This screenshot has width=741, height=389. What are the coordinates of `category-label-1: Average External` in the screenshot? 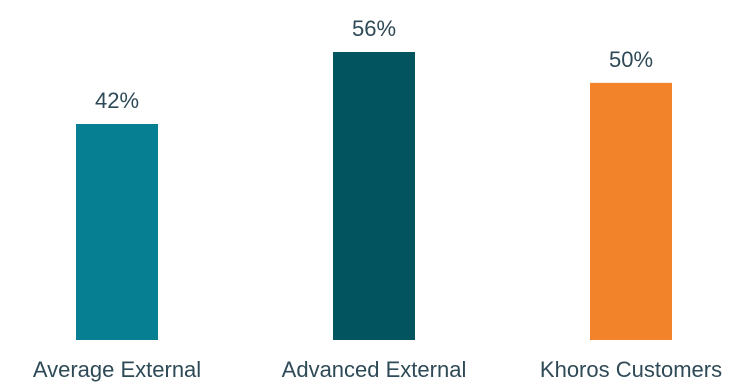 It's located at (117, 369).